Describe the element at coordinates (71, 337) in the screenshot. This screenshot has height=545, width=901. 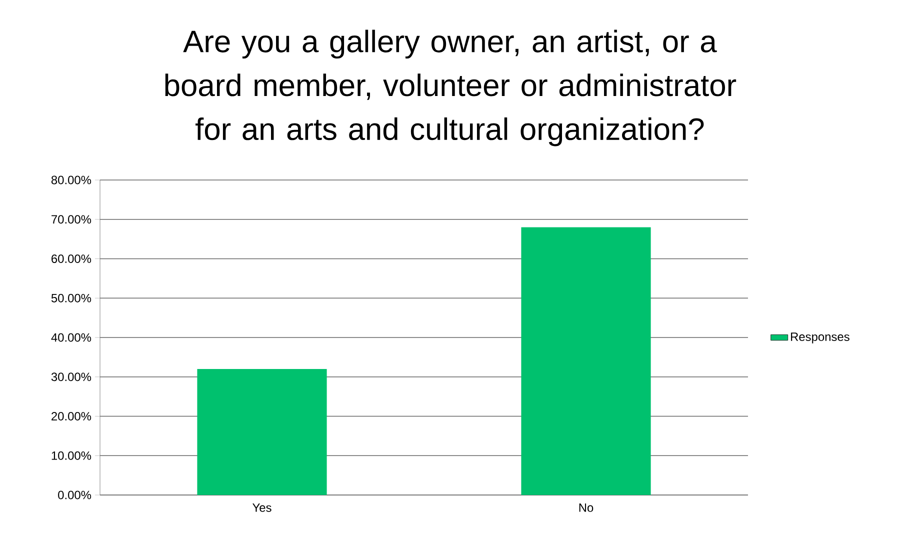
I see `y-tick-label: 40.00%` at that location.